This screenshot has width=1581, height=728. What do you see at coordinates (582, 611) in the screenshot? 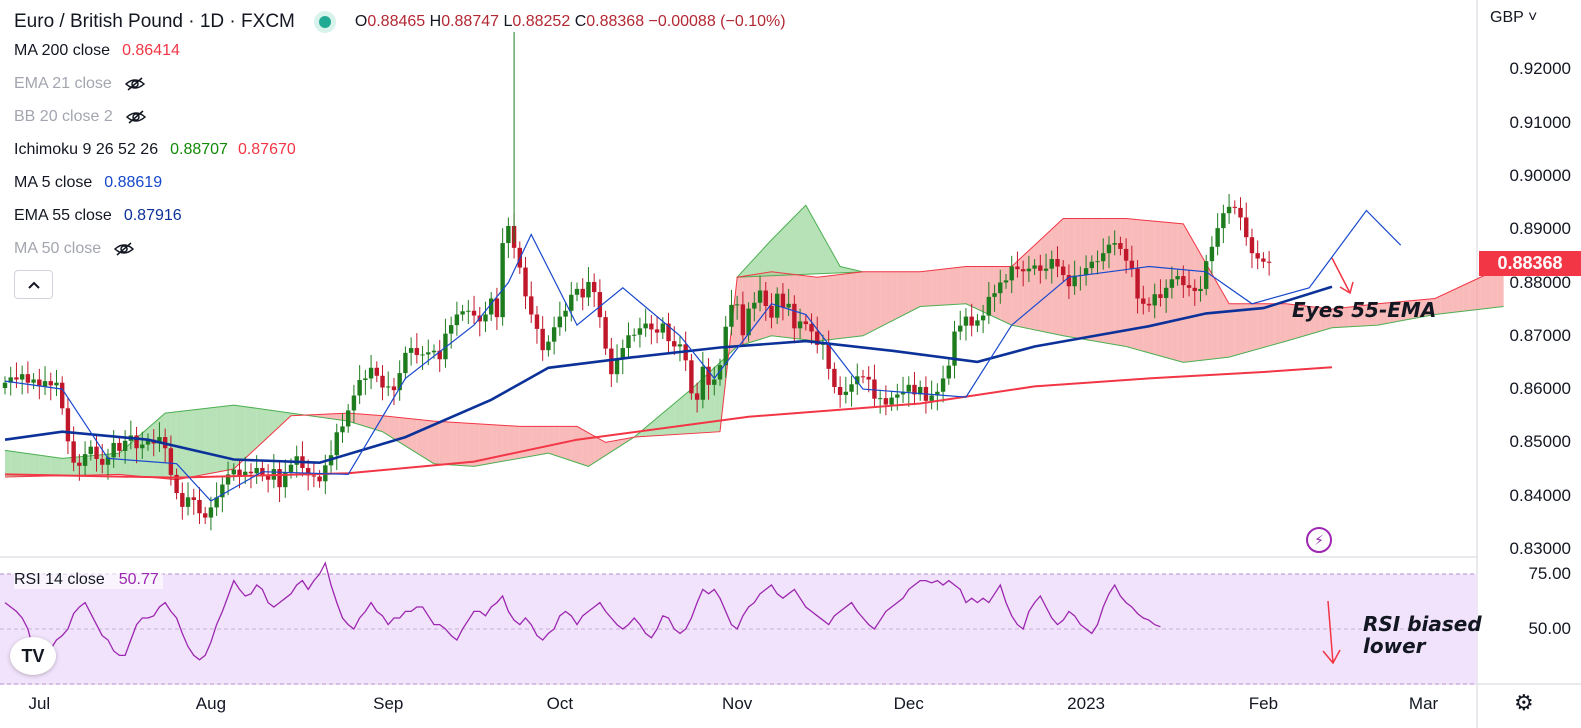
I see `rsi-line` at bounding box center [582, 611].